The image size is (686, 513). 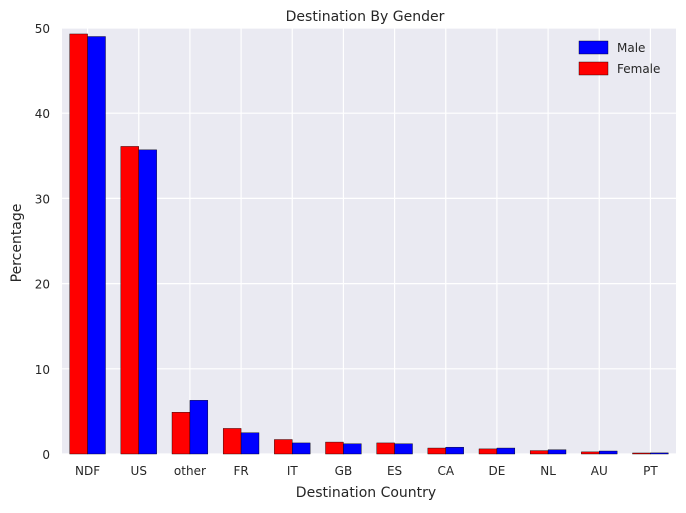 I want to click on y-tick-label: 0, so click(x=46, y=455).